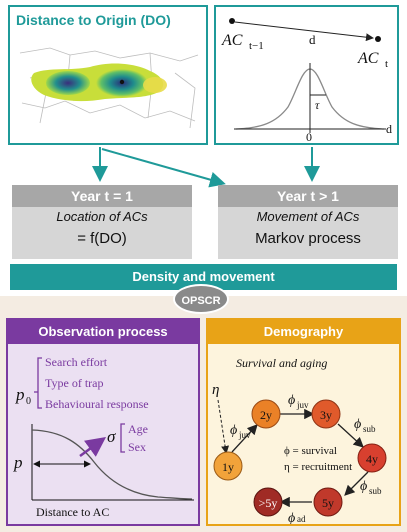  I want to click on ac-next-point, so click(378, 39).